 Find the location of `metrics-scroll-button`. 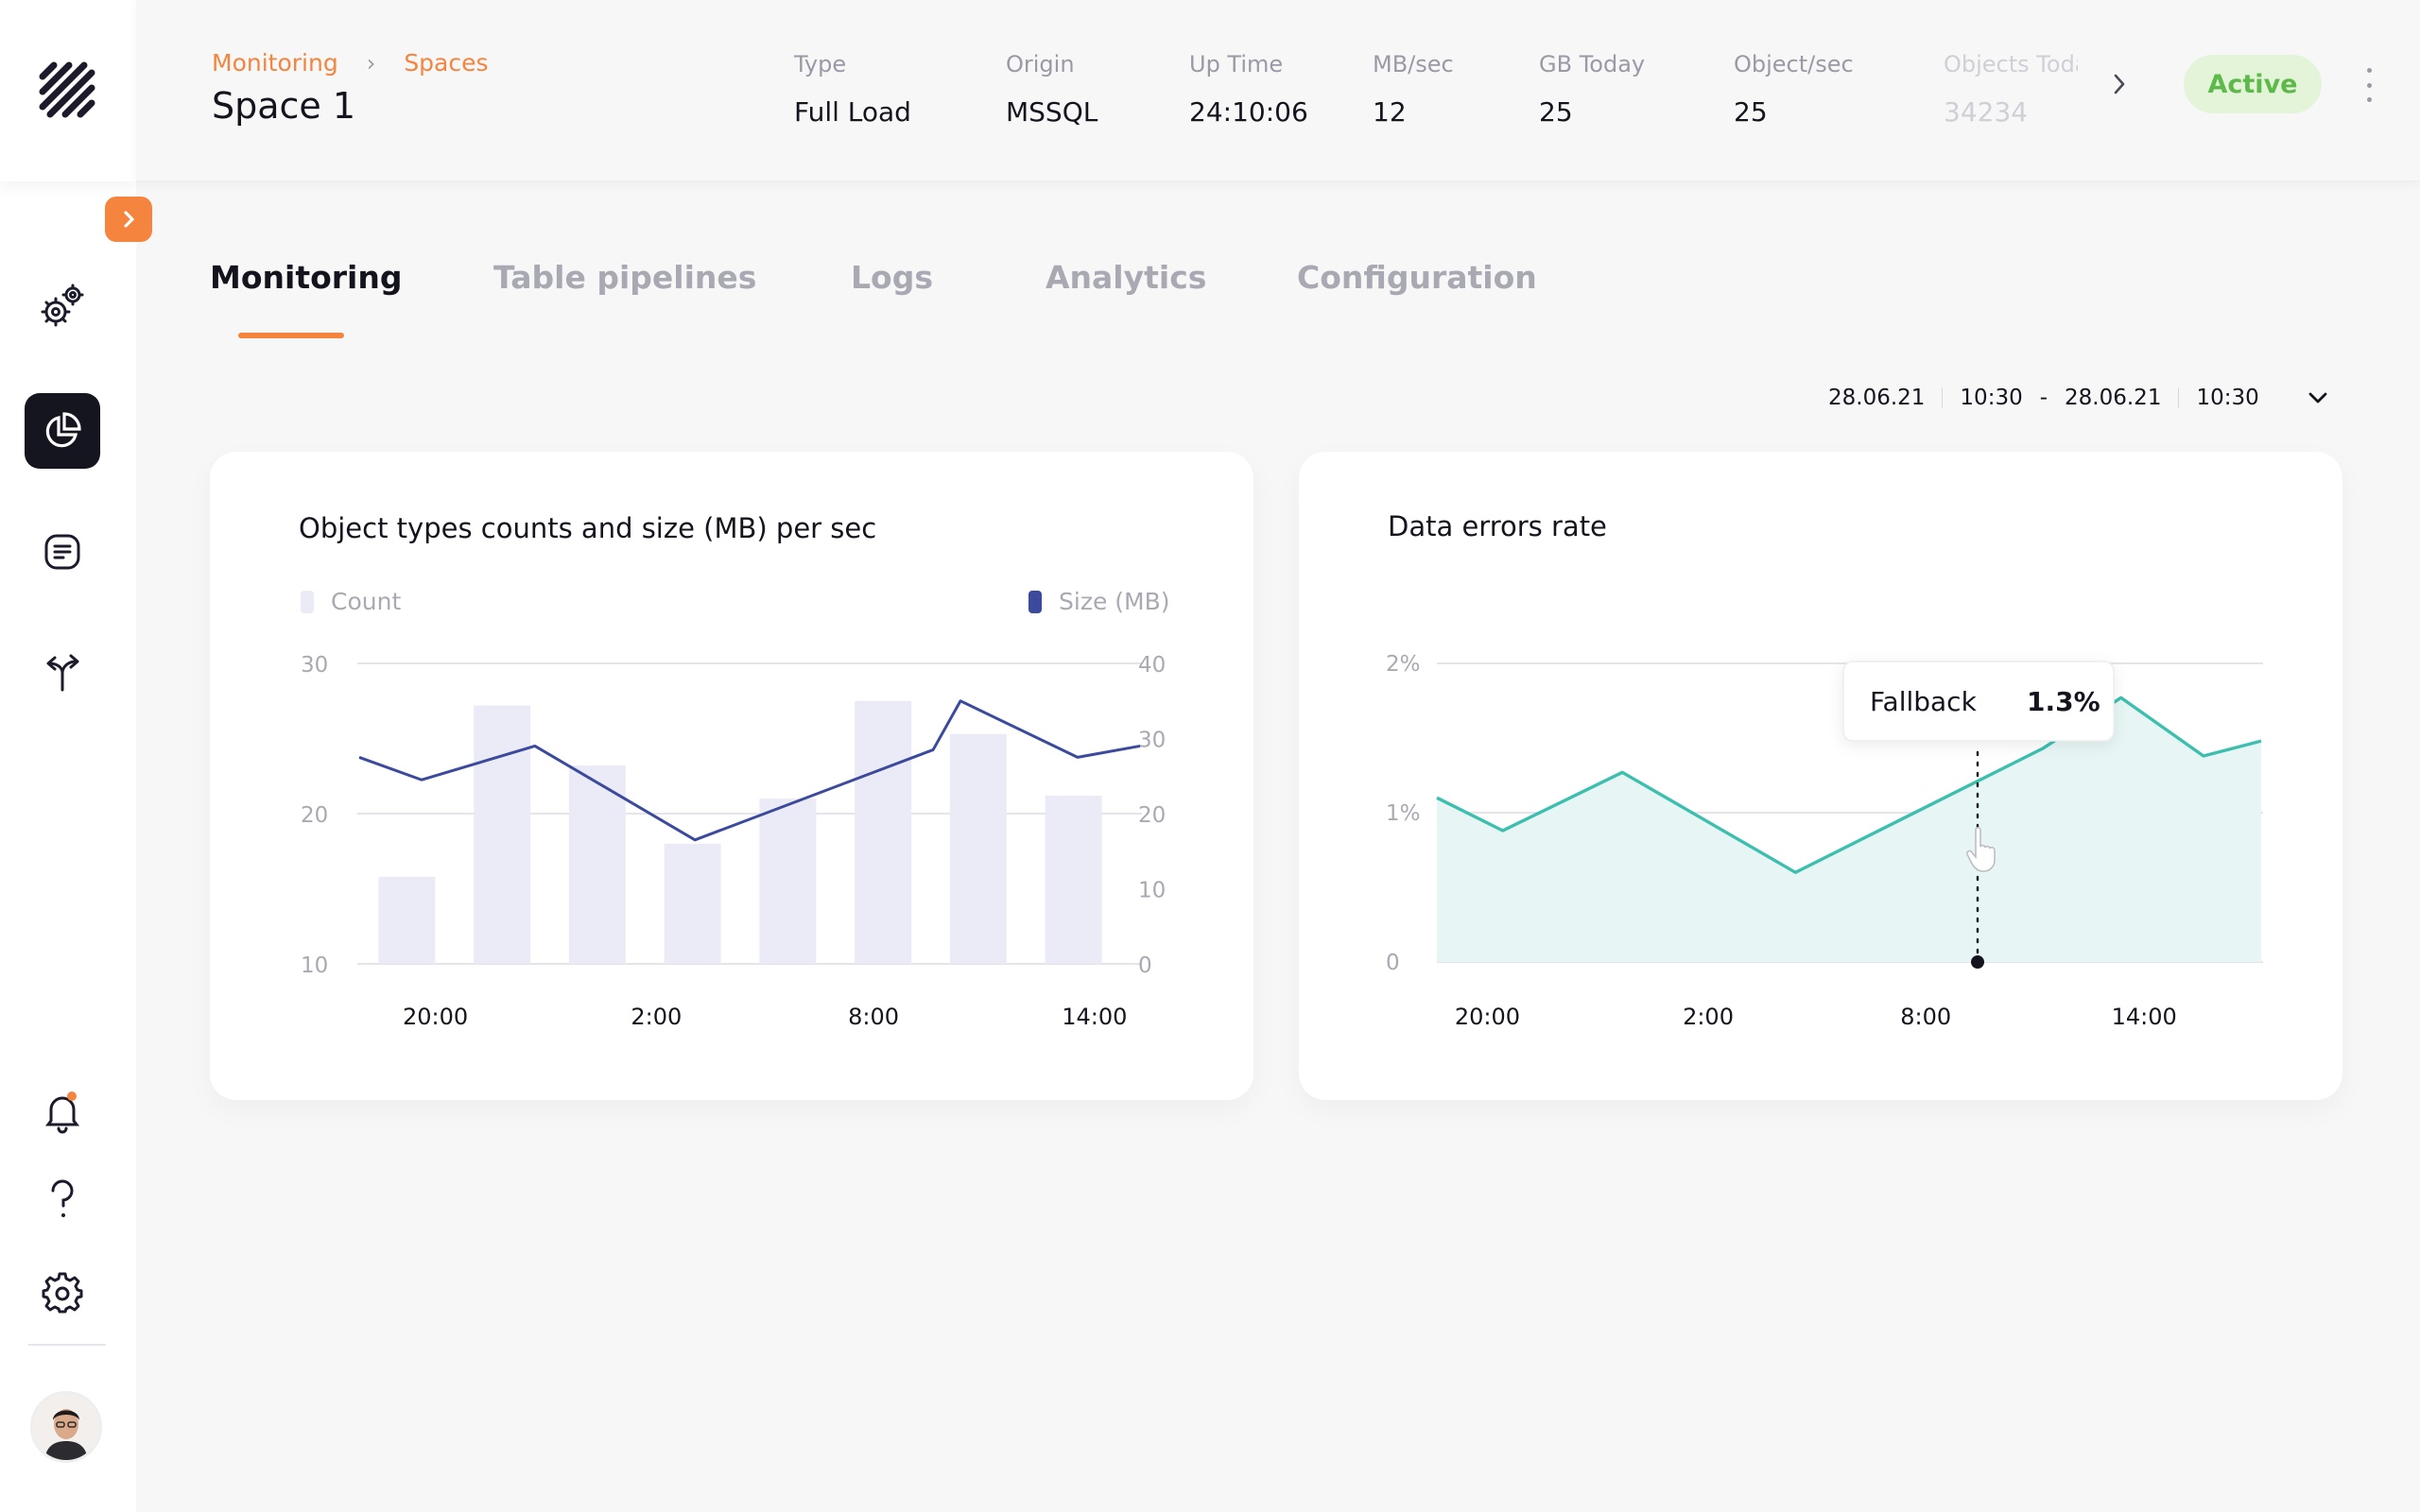

metrics-scroll-button is located at coordinates (2119, 86).